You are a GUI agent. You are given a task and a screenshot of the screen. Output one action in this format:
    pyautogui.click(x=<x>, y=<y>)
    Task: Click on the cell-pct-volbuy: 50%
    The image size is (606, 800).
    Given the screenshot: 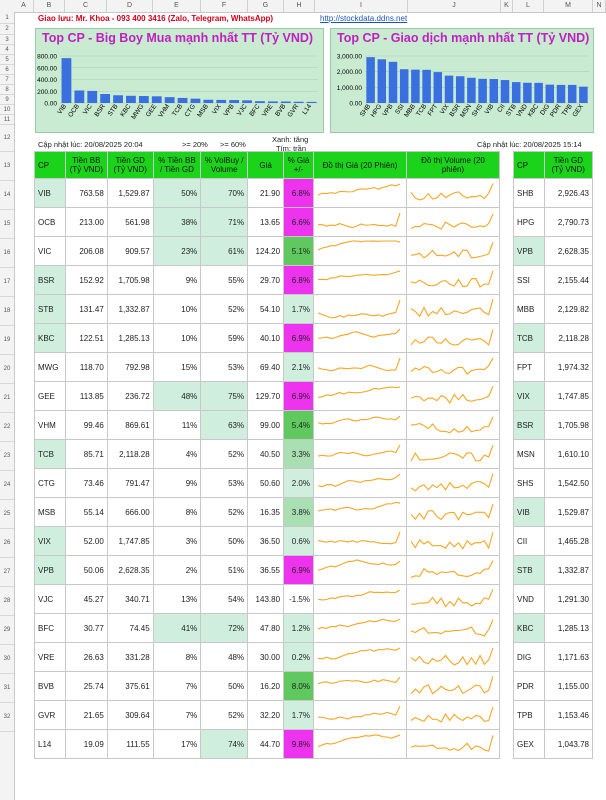 What is the action you would take?
    pyautogui.click(x=224, y=541)
    